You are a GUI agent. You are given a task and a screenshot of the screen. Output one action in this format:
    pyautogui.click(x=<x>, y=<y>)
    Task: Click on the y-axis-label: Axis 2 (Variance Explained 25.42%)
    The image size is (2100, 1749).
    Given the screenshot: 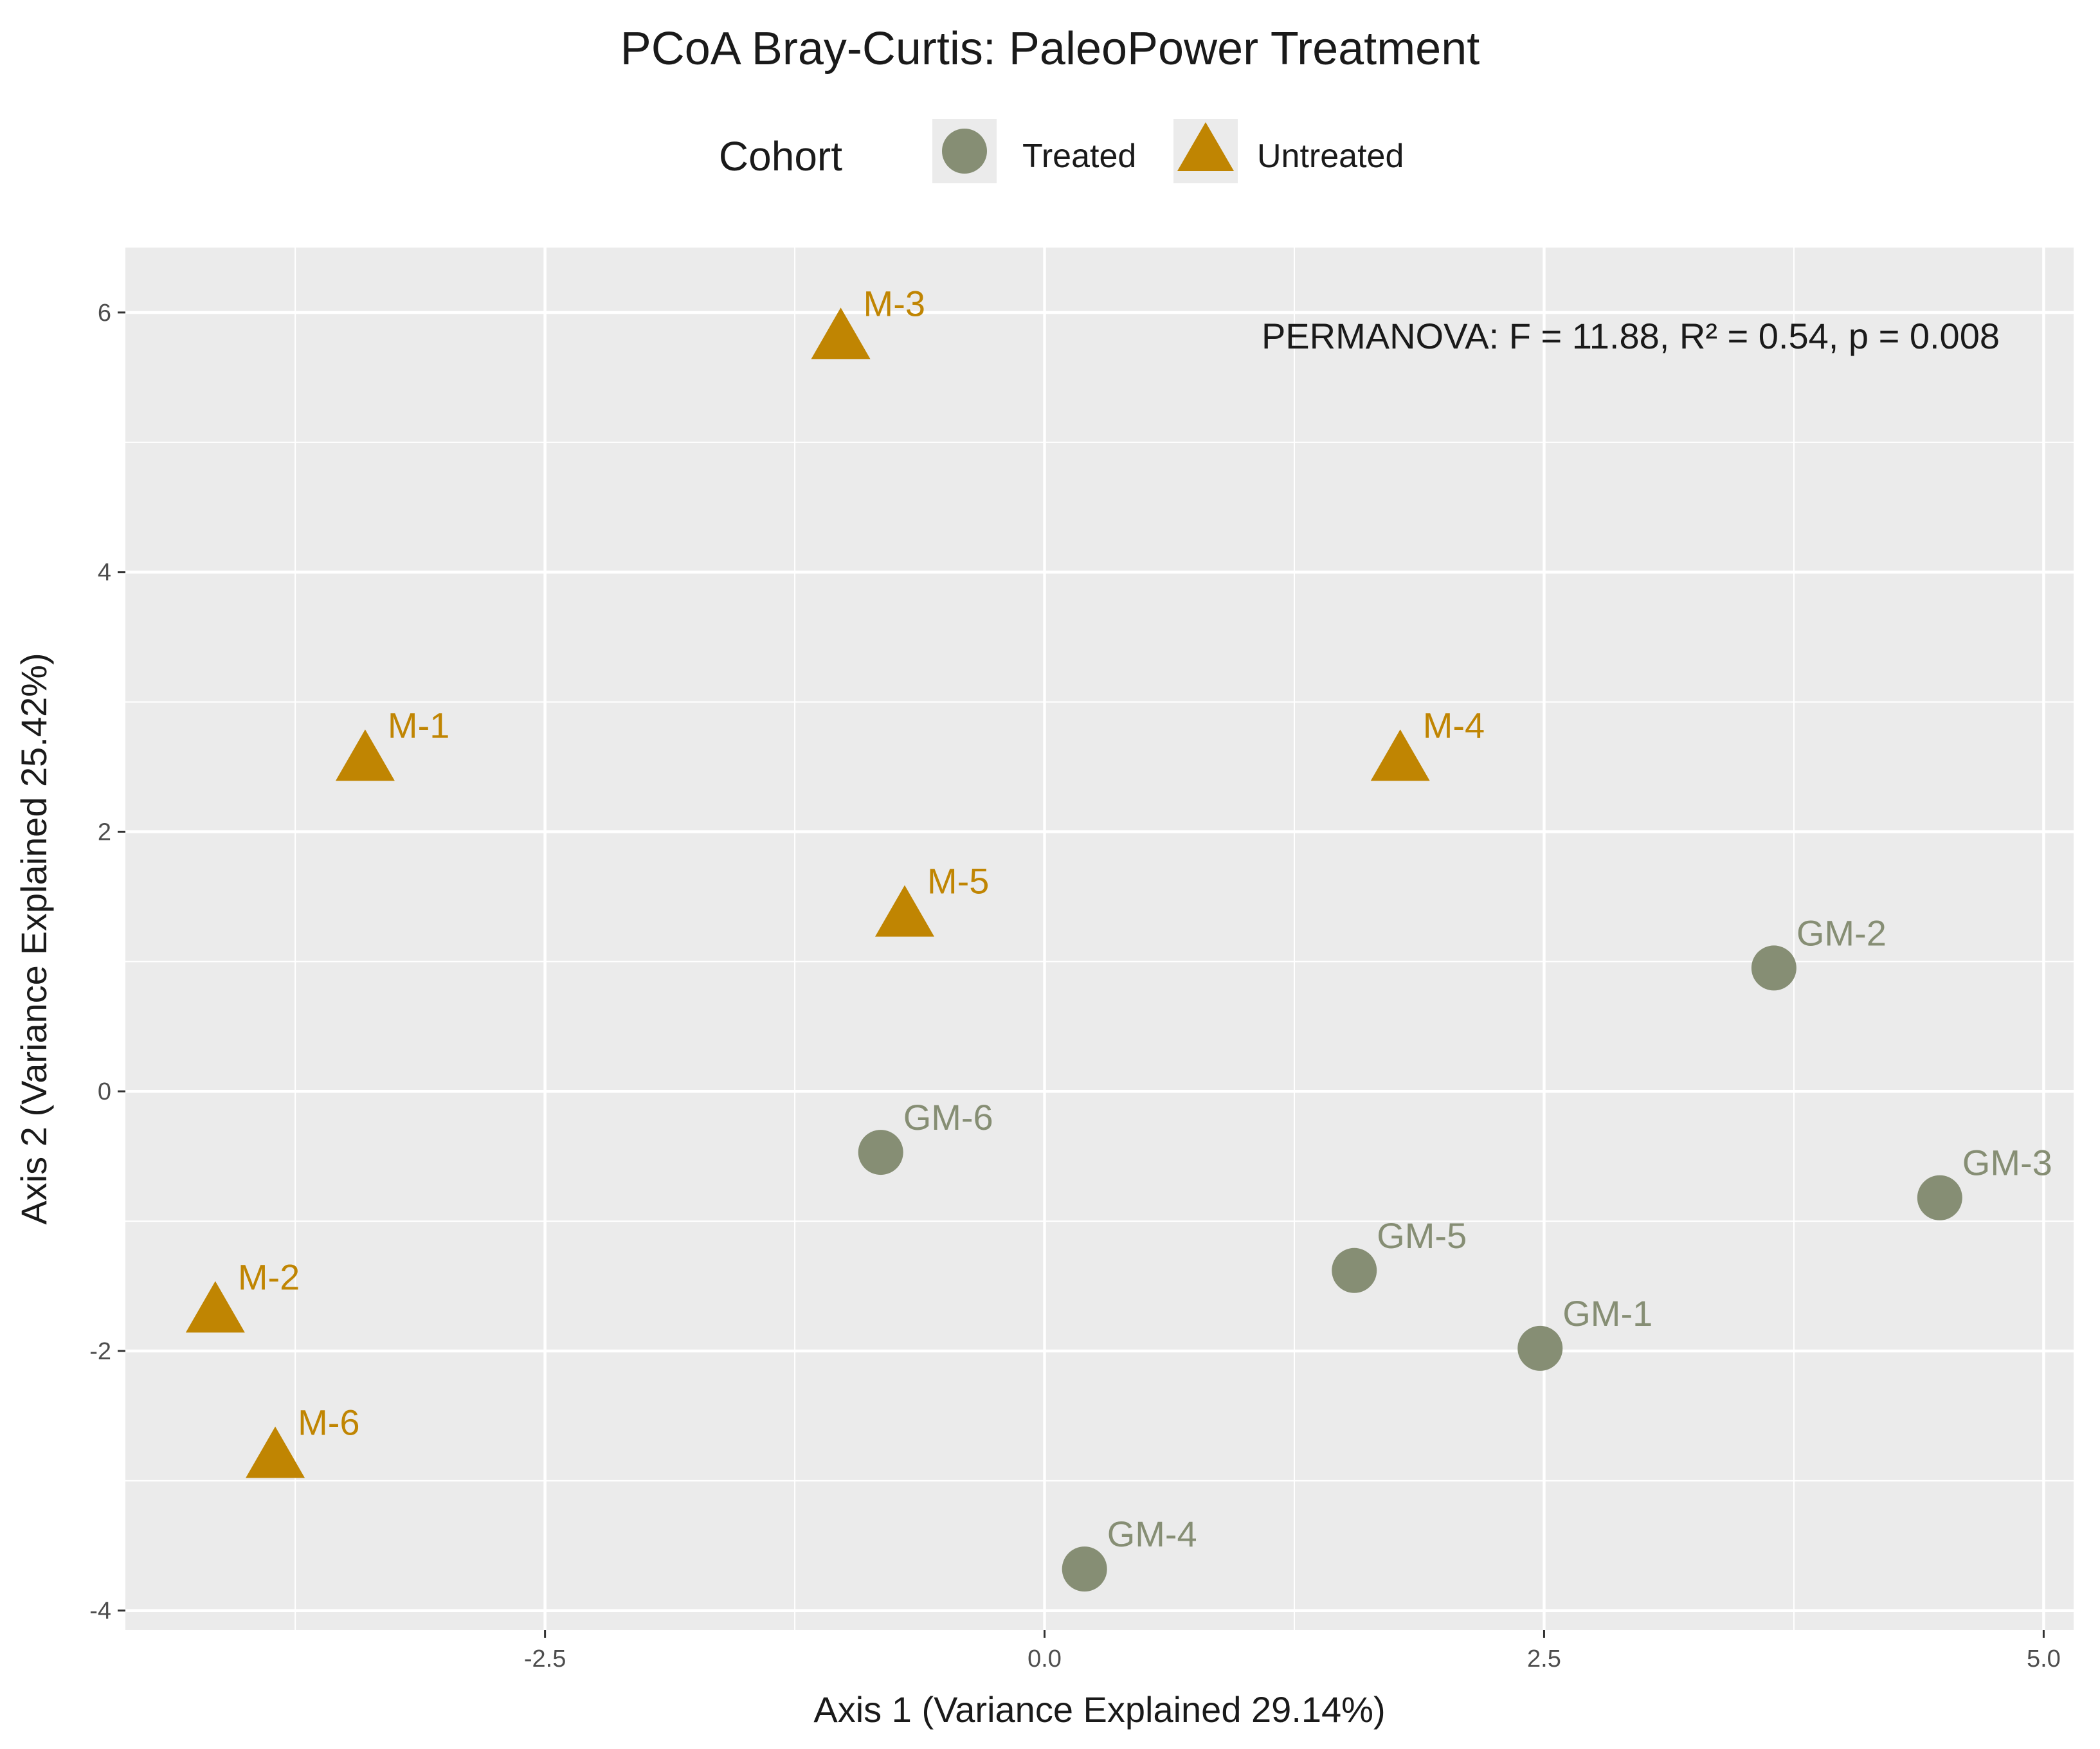 What is the action you would take?
    pyautogui.click(x=34, y=938)
    